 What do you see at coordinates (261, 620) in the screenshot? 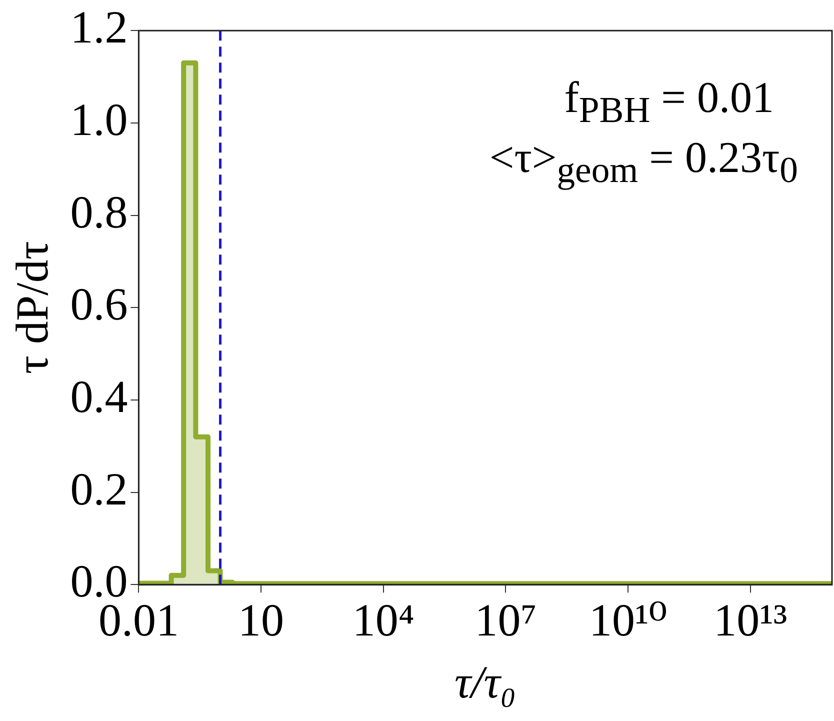
I see `x-tick-label: 10` at bounding box center [261, 620].